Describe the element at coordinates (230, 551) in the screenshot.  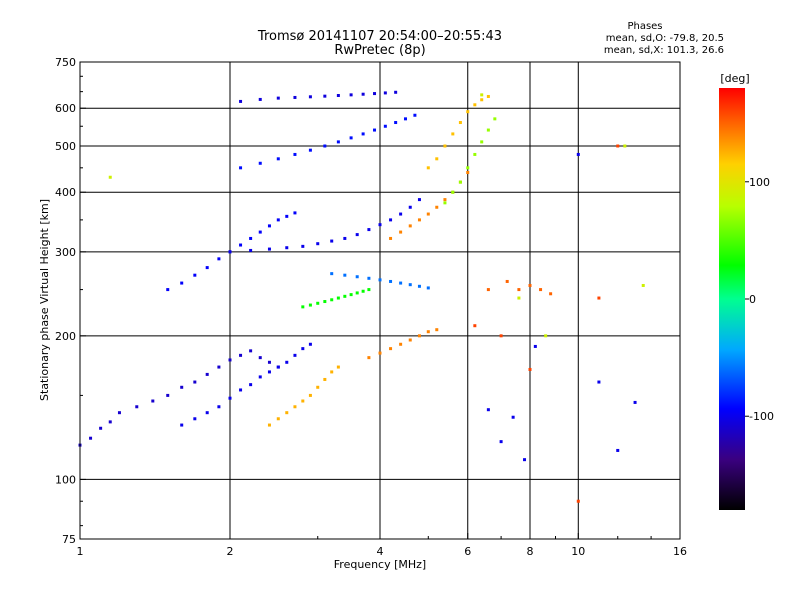
I see `x-tick-label: 2` at that location.